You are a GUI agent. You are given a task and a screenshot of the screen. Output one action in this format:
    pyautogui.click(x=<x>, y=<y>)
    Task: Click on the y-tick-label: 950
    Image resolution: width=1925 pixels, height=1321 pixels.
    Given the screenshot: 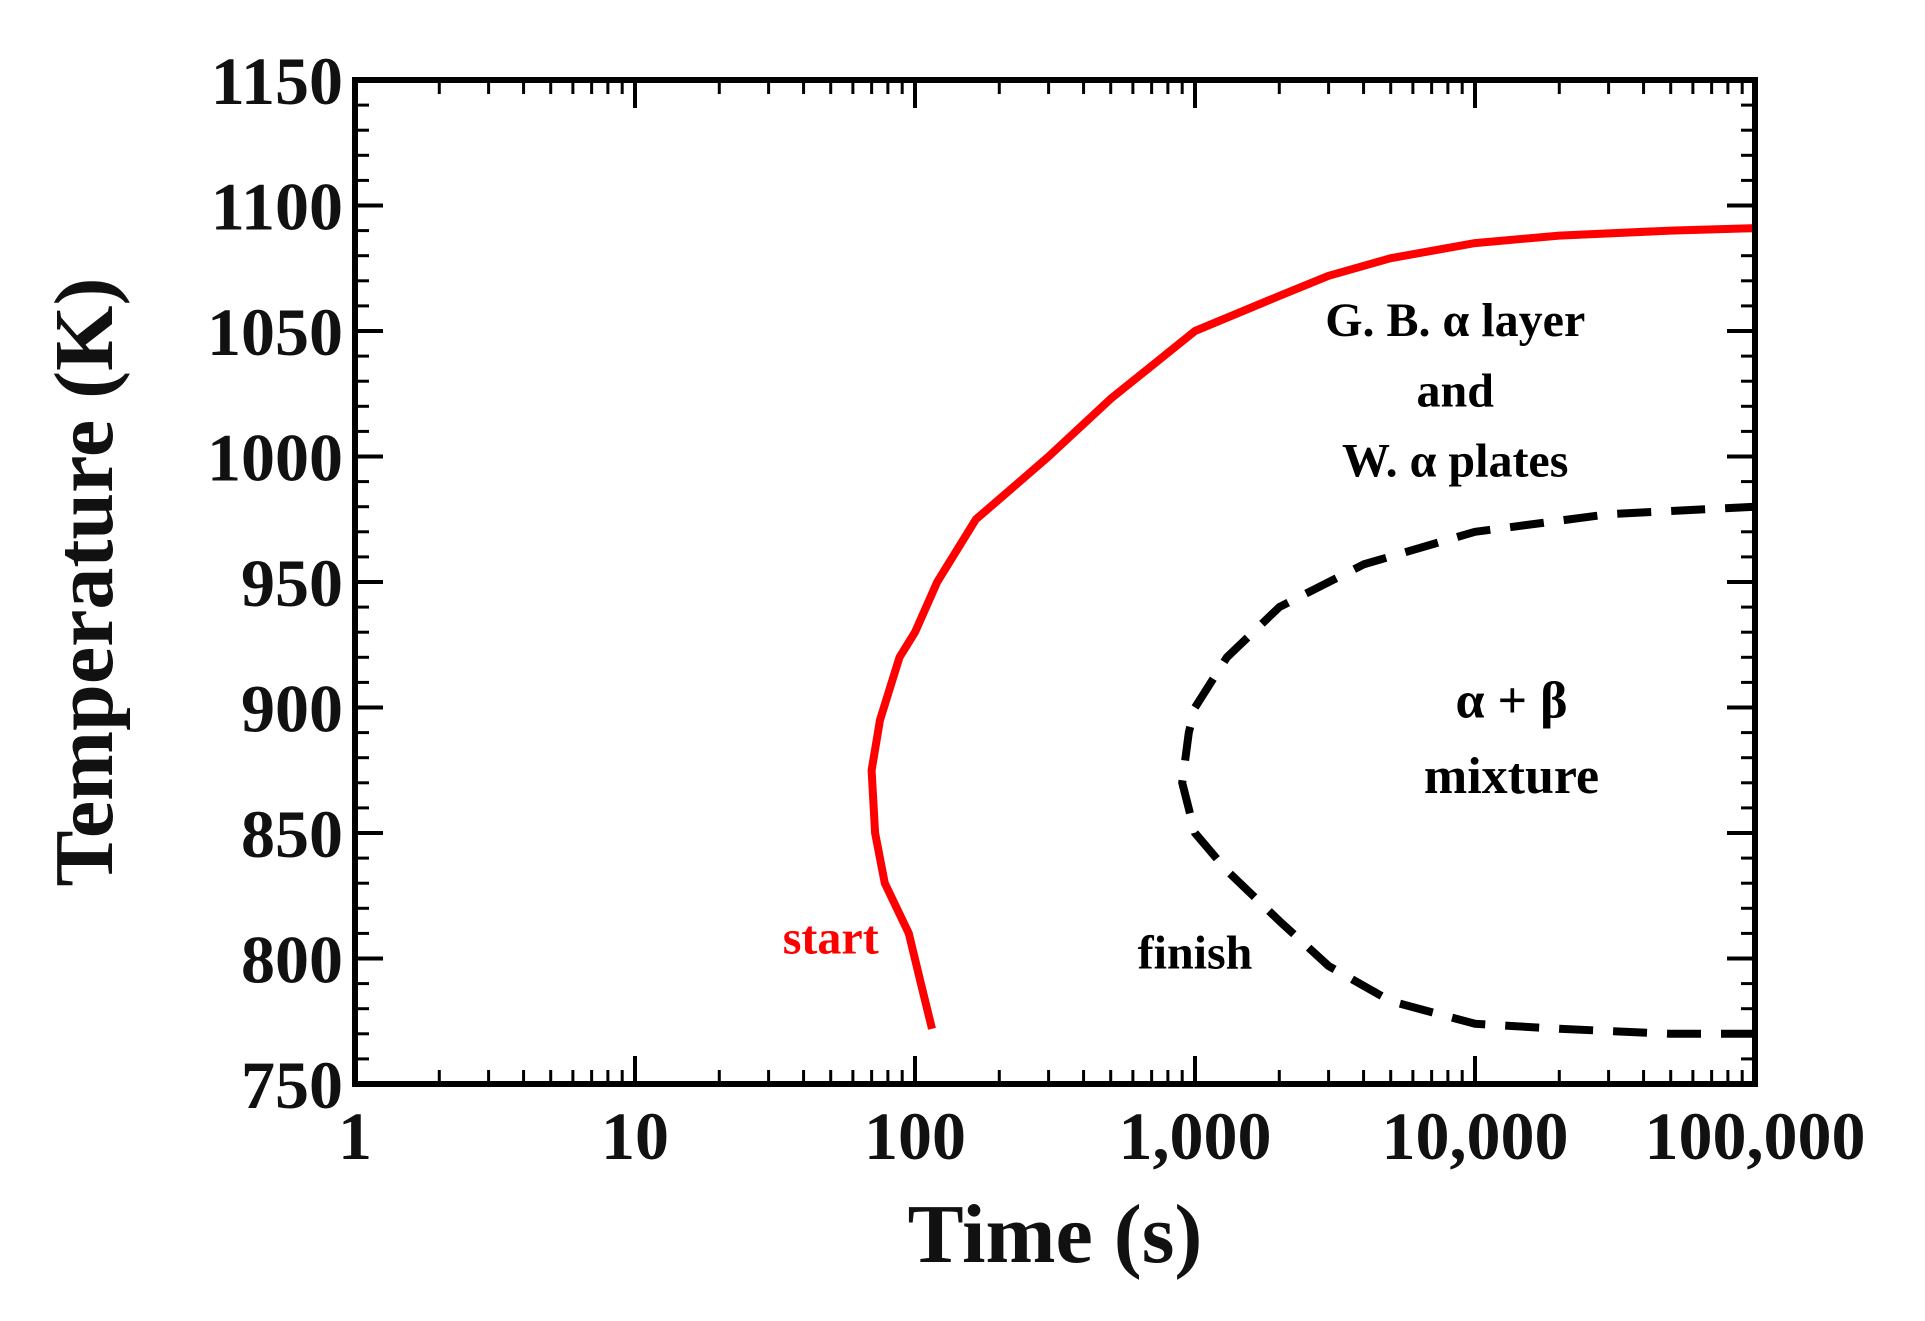 What is the action you would take?
    pyautogui.click(x=292, y=583)
    